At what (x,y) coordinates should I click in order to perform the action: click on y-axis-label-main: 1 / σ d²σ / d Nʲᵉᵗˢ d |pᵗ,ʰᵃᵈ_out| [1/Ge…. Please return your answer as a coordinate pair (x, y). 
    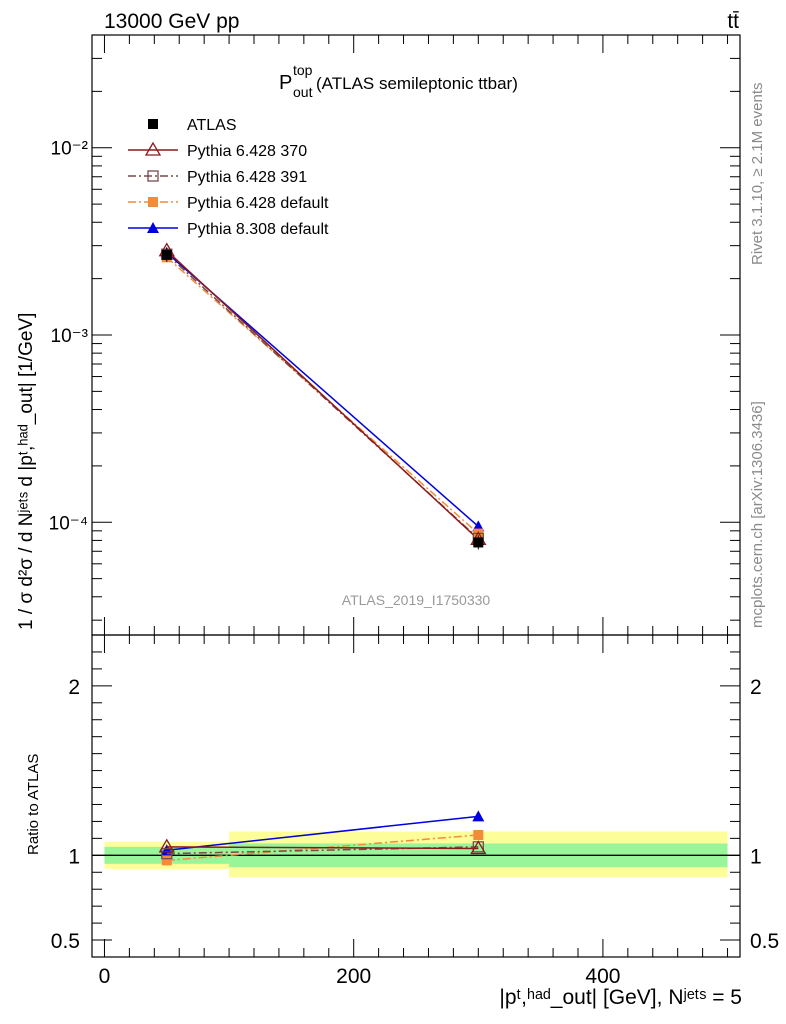
    Looking at the image, I should click on (26, 471).